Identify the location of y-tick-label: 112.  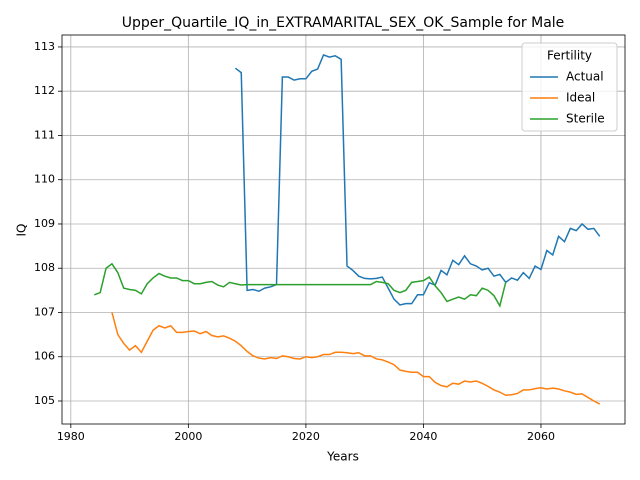
(44, 90).